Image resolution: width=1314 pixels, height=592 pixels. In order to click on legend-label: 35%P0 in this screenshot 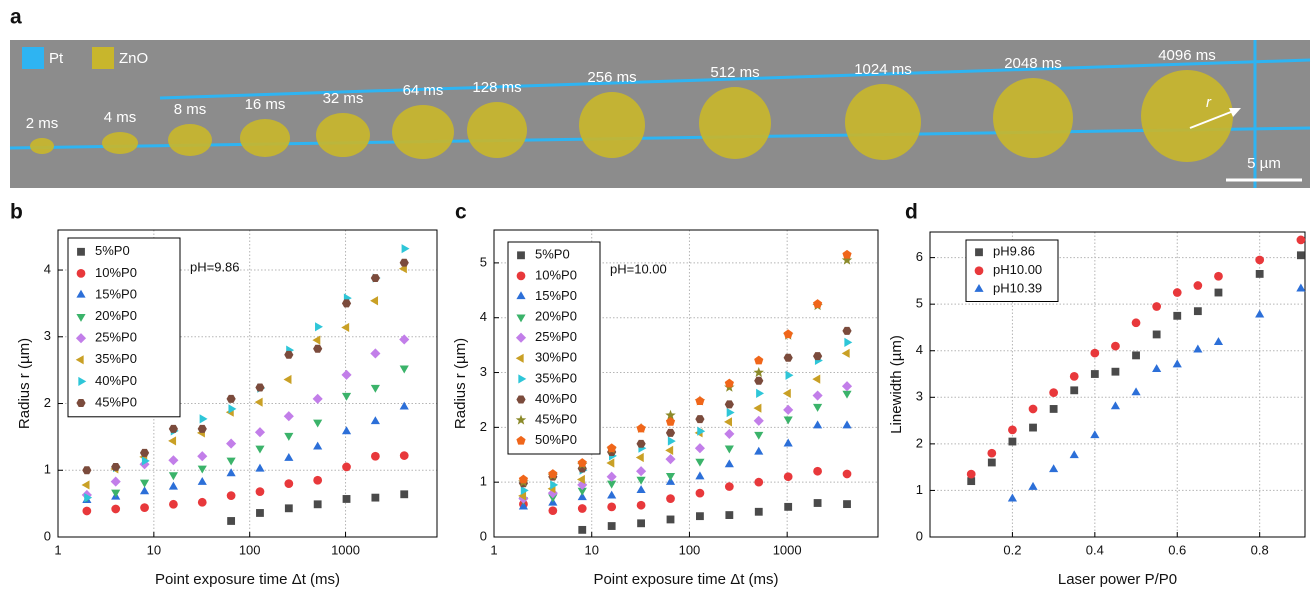, I will do `click(116, 358)`.